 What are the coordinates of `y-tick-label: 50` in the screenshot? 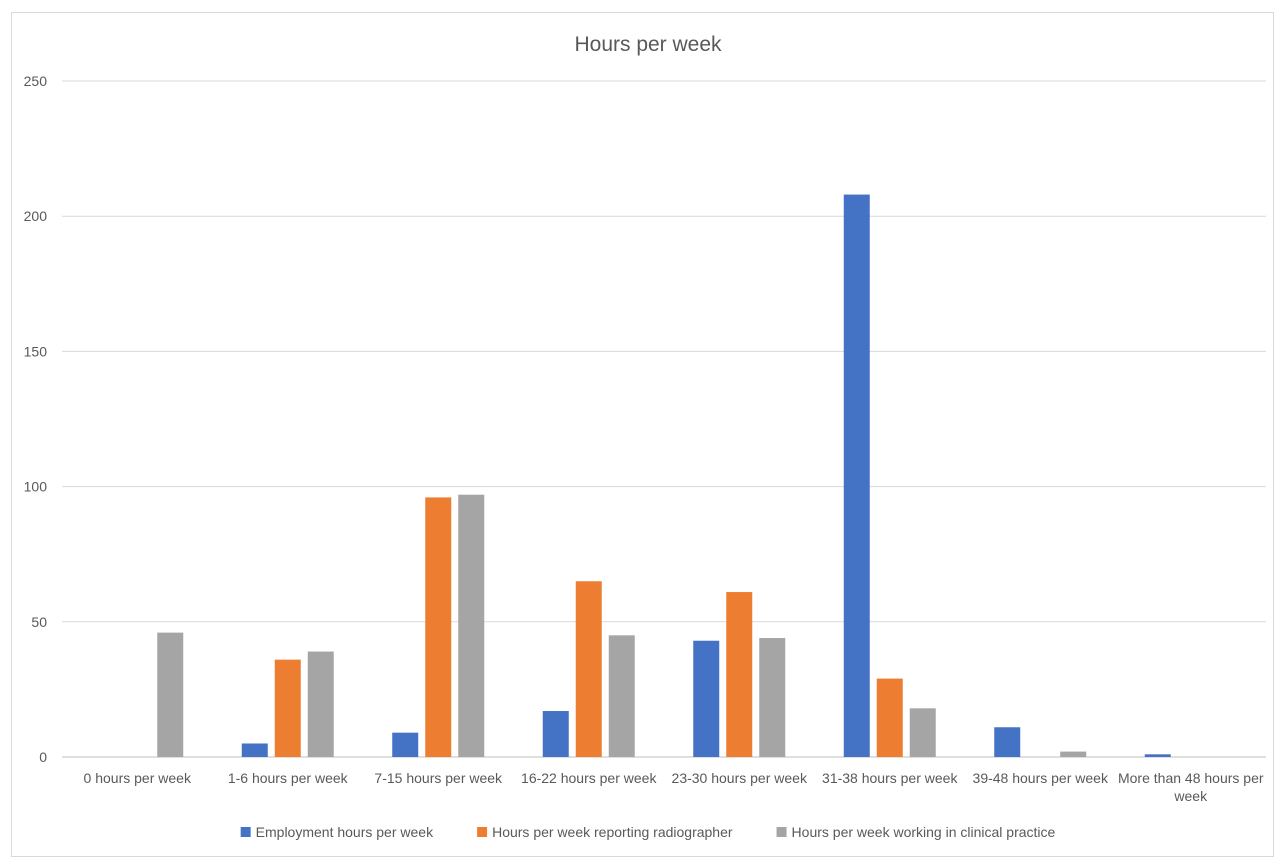 It's located at (39, 622).